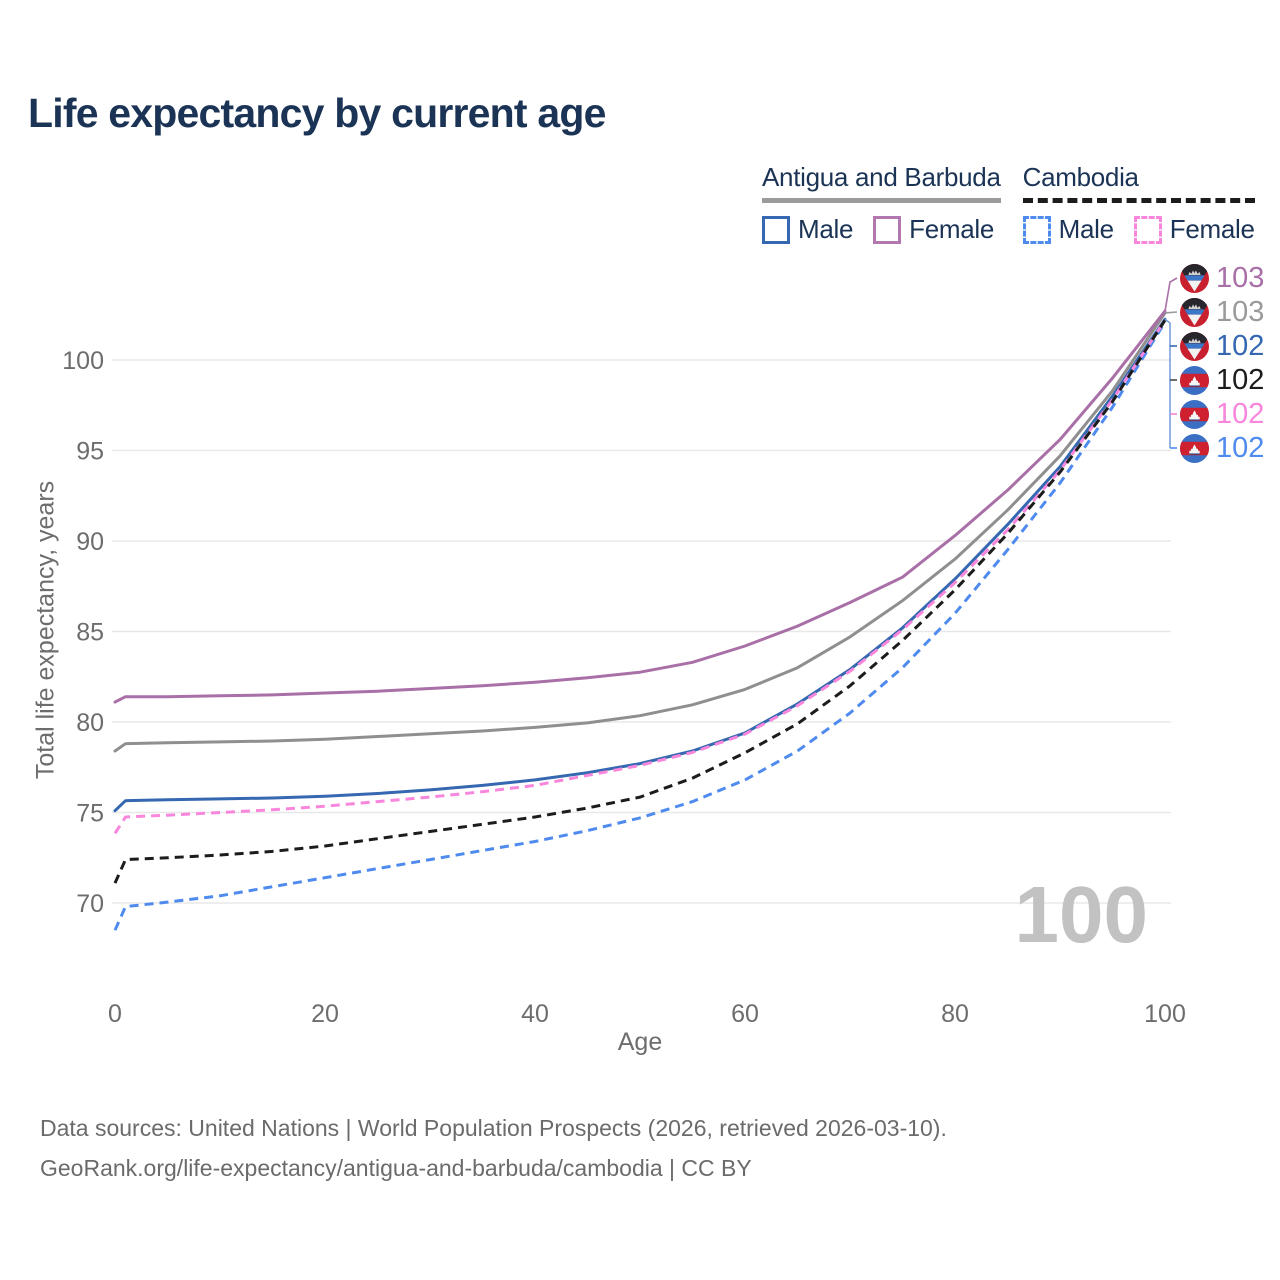  I want to click on y-tick-label: 70, so click(90, 904).